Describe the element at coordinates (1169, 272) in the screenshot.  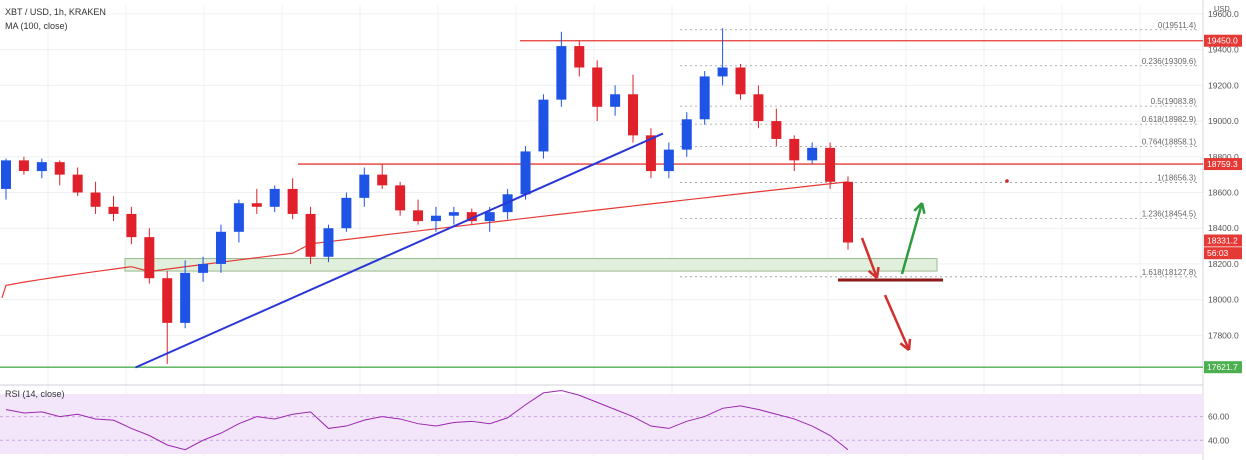
I see `fib-level-label: 1.618(18127.8)` at that location.